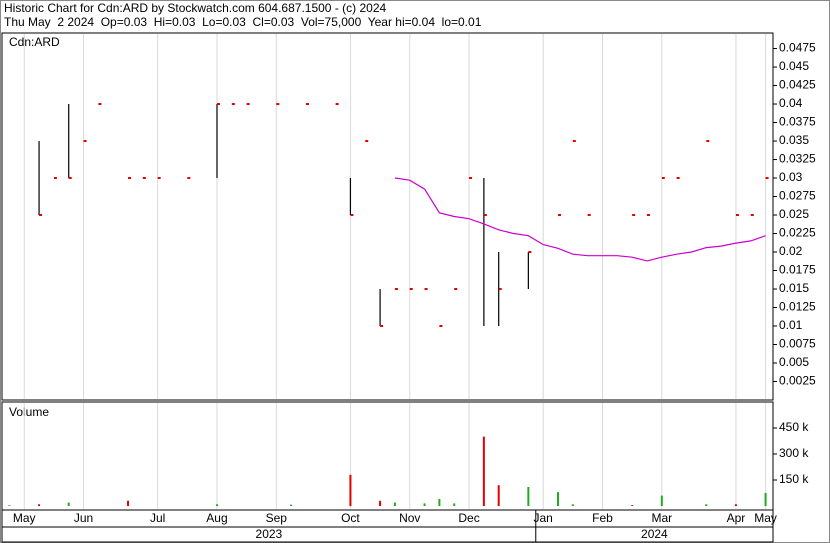 This screenshot has height=543, width=830. Describe the element at coordinates (797, 122) in the screenshot. I see `y-tick-label: 0.0375` at that location.